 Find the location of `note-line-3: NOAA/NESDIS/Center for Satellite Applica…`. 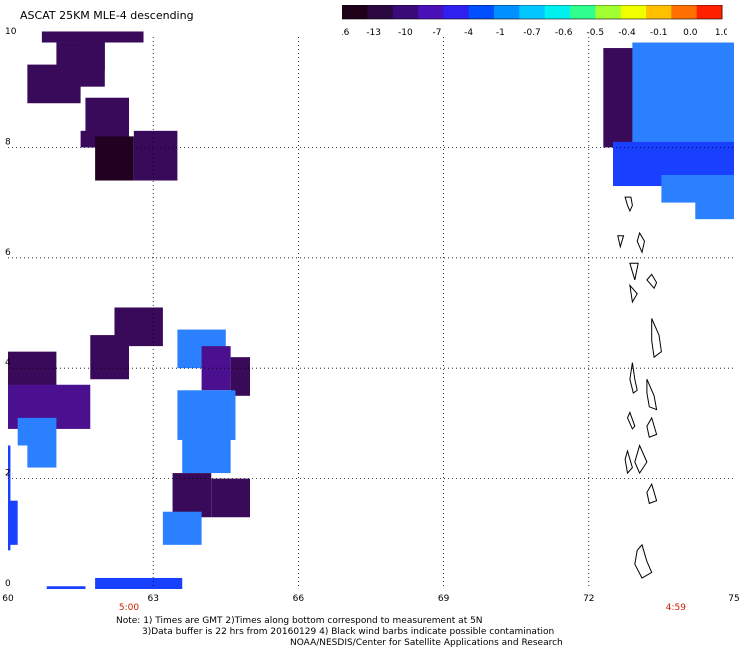

note-line-3: NOAA/NESDIS/Center for Satellite Applica… is located at coordinates (426, 643).